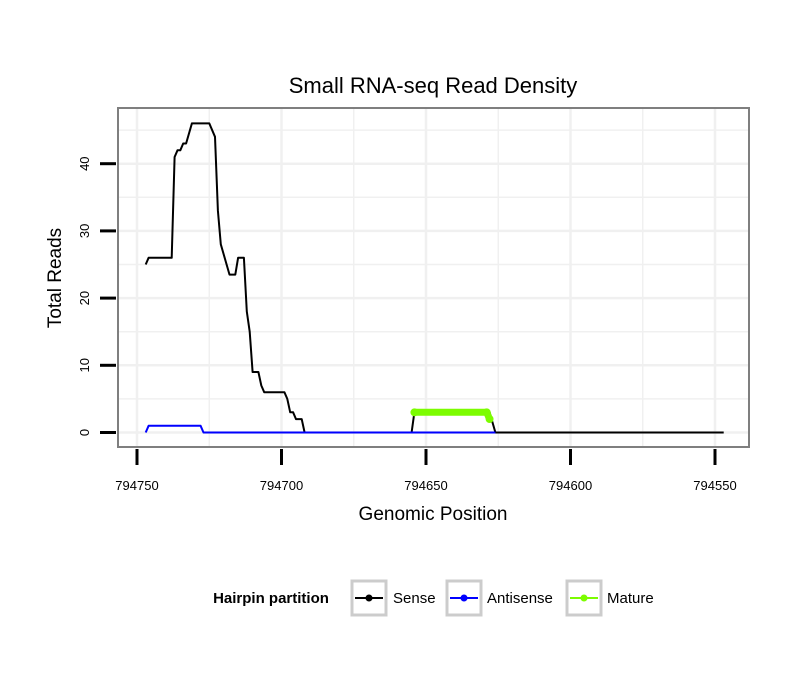 The width and height of the screenshot is (810, 690). Describe the element at coordinates (84, 365) in the screenshot. I see `y-tick-label-1: 10` at that location.